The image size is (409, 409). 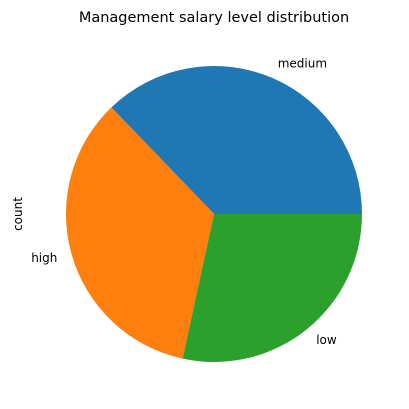 What do you see at coordinates (18, 214) in the screenshot?
I see `y-axis-label: count` at bounding box center [18, 214].